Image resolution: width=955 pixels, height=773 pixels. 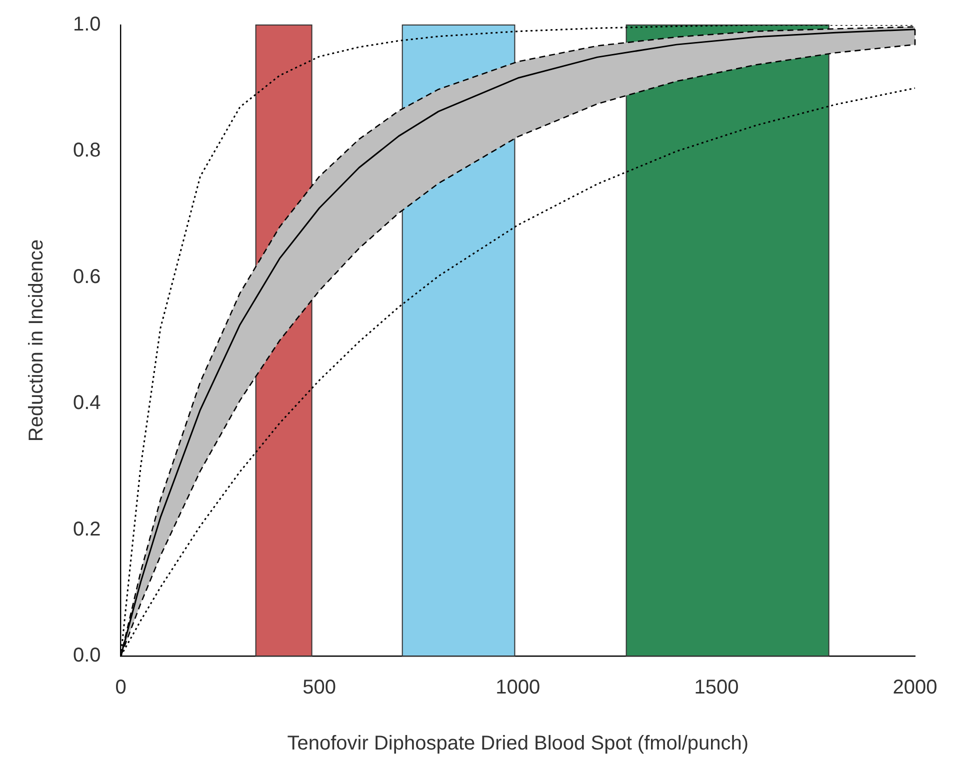 I want to click on x-tick-label: 1000, so click(x=518, y=687).